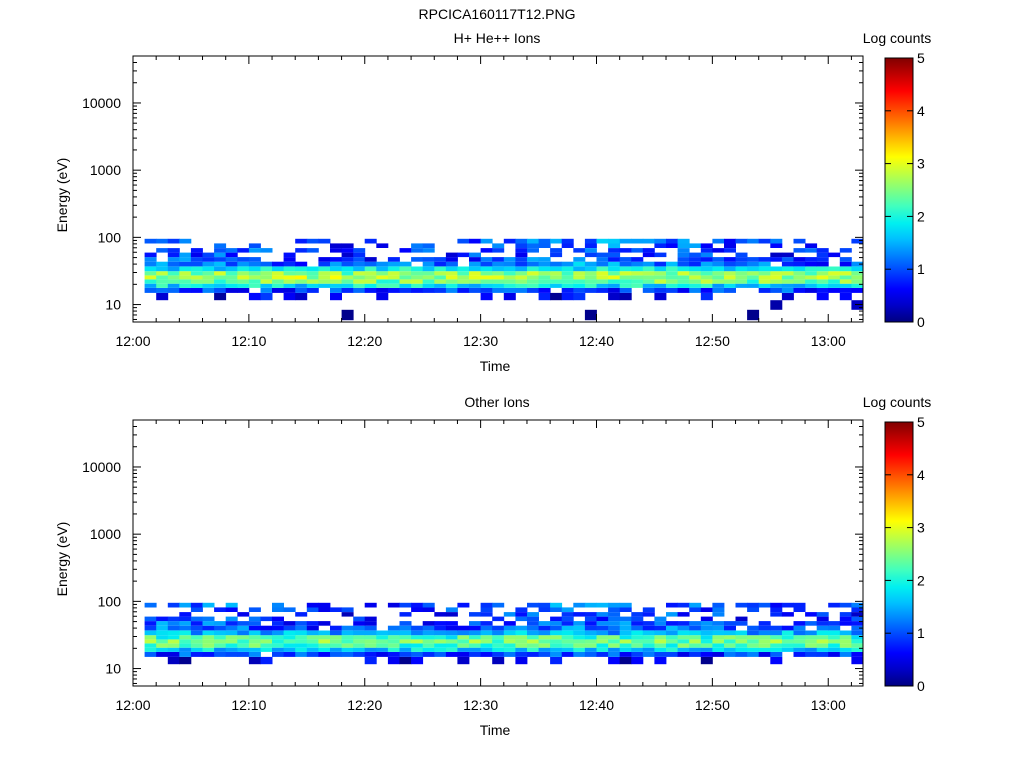 The height and width of the screenshot is (768, 1024). Describe the element at coordinates (105, 170) in the screenshot. I see `y-tick-label: 1000` at that location.